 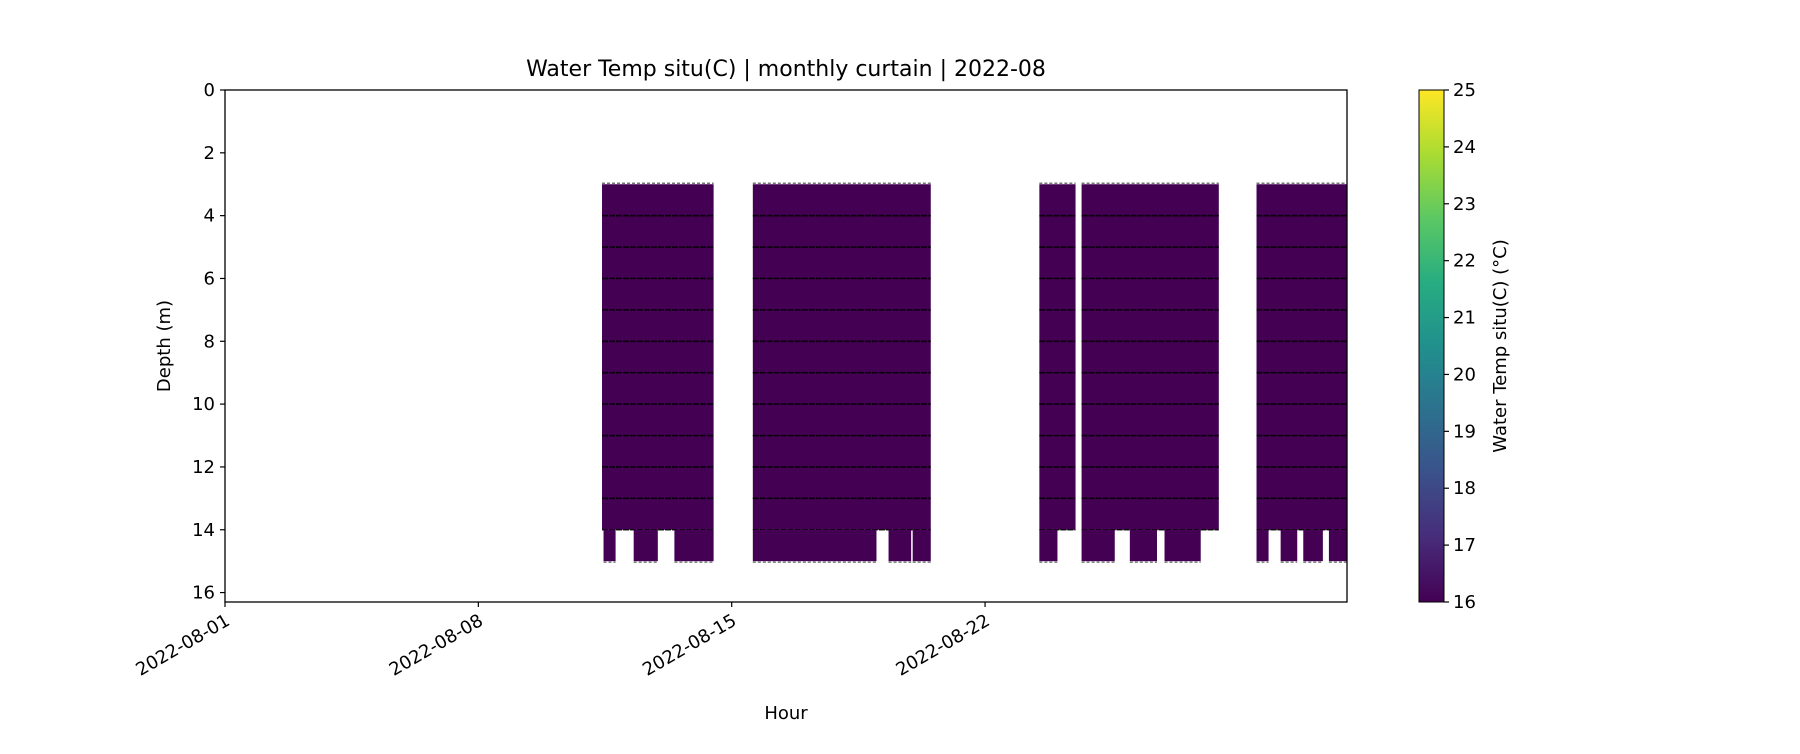 I want to click on colorbar-gradient, so click(x=1431, y=346).